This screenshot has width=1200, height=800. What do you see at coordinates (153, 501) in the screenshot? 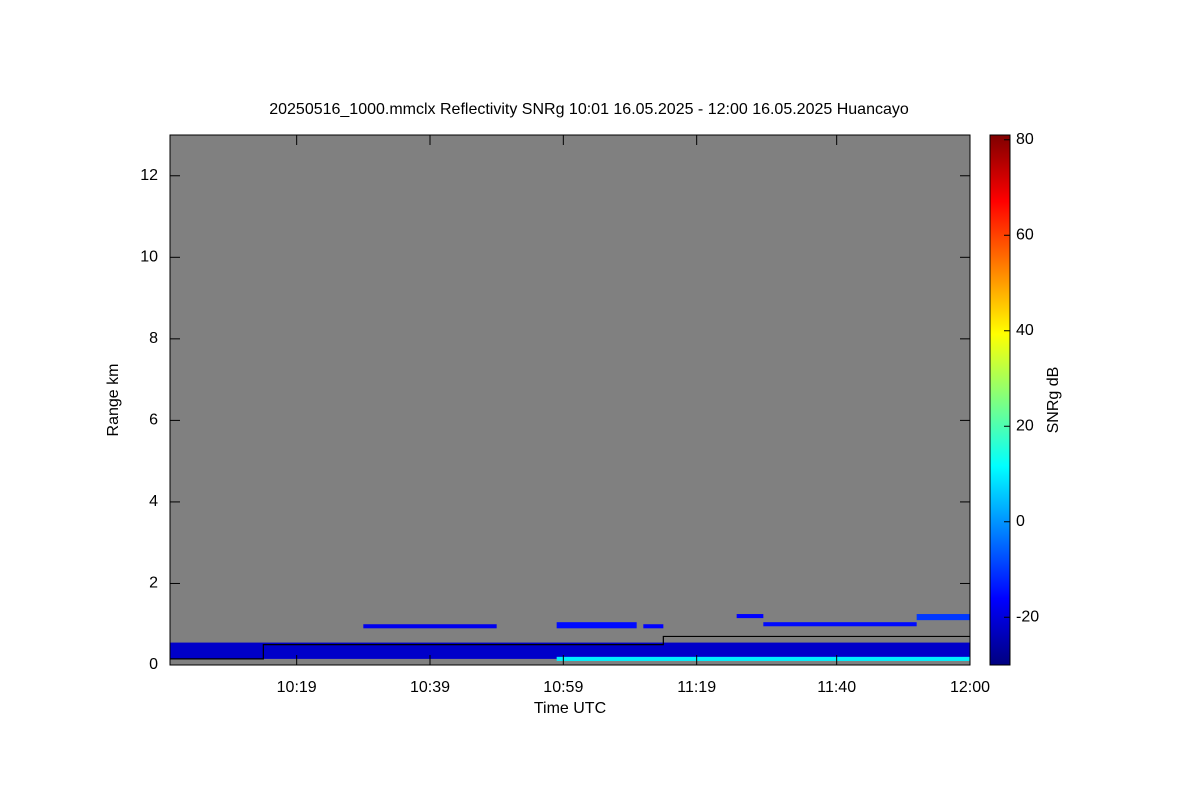
I see `y-tick-label: 4` at bounding box center [153, 501].